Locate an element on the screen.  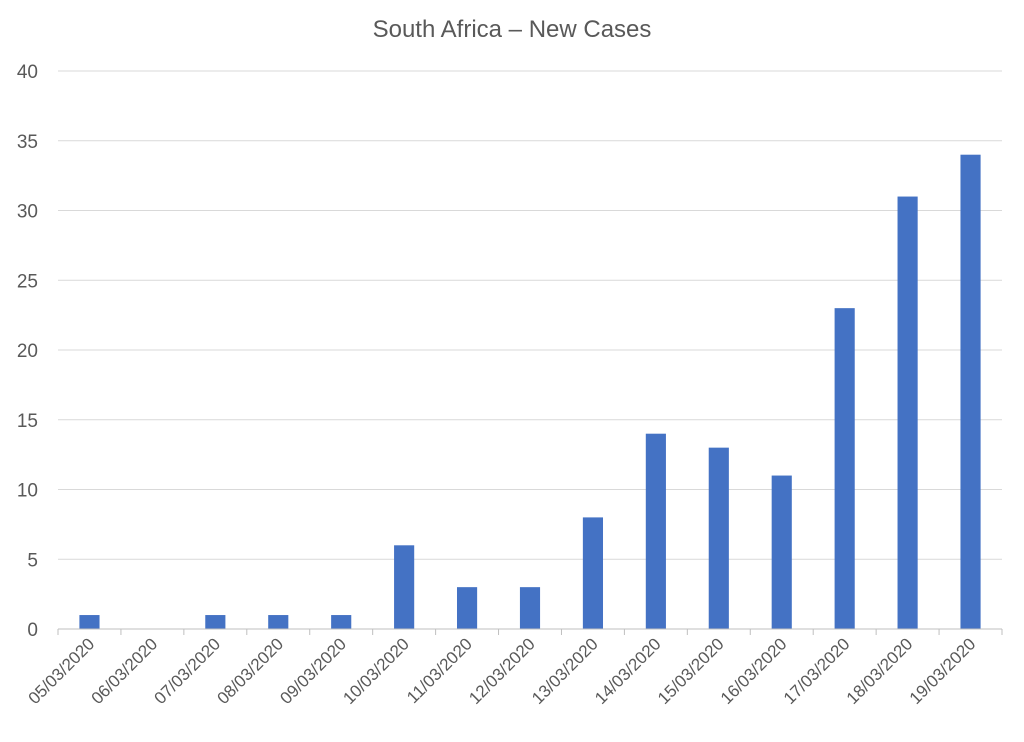
x-tick-label: 10/03/2020 is located at coordinates (376, 671).